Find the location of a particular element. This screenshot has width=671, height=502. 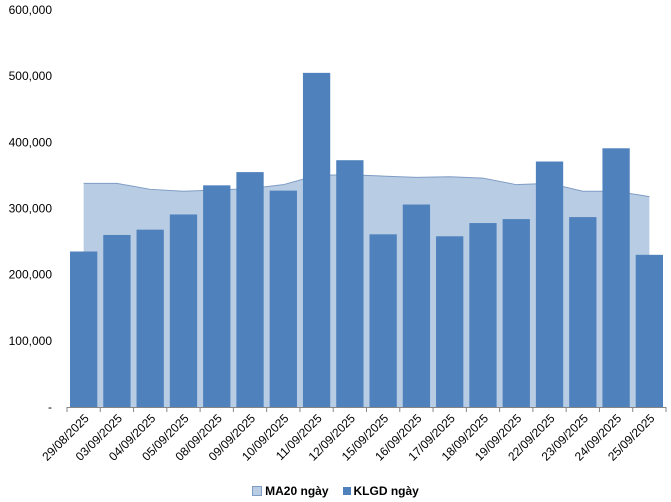

legend-swatch-klgd is located at coordinates (346, 491).